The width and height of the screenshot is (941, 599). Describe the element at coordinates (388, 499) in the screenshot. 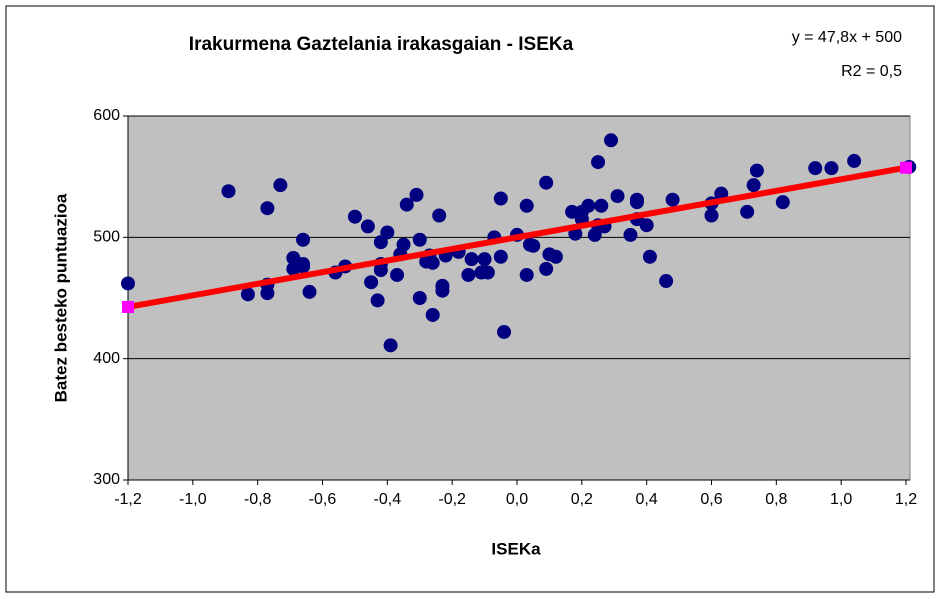

I see `x-tick-label: -0,4` at that location.